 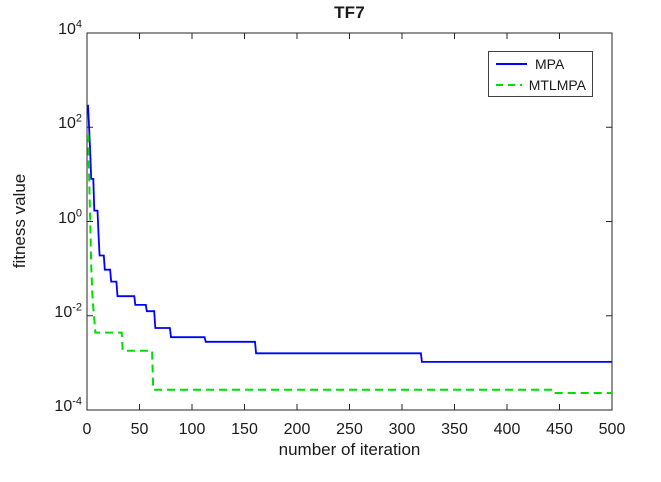 I want to click on chart-title: TF7, so click(x=349, y=12).